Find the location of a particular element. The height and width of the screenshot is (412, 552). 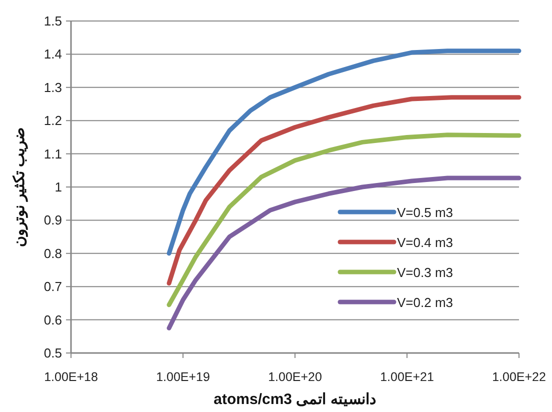

y-tick-label: 1.1 is located at coordinates (53, 154).